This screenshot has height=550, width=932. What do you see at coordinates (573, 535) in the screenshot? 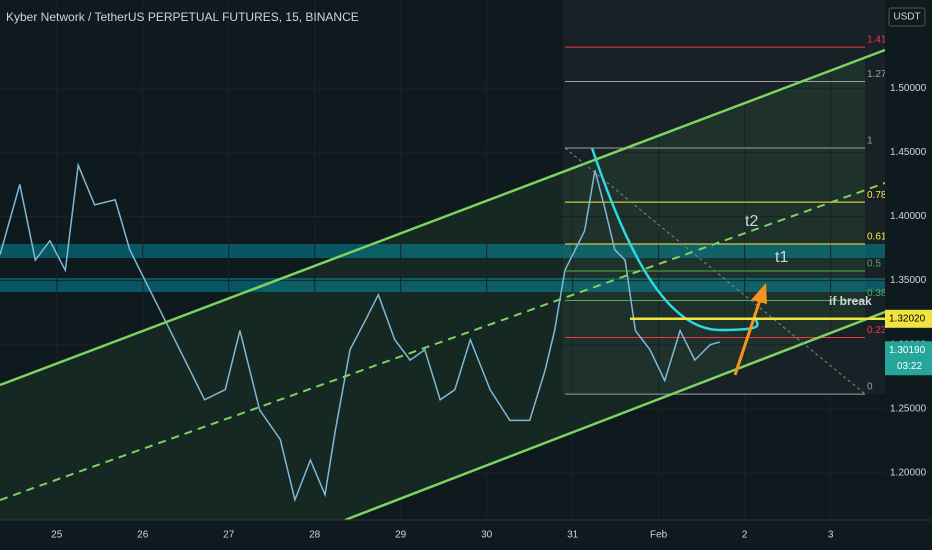
I see `x-tick-label: 31` at bounding box center [573, 535].